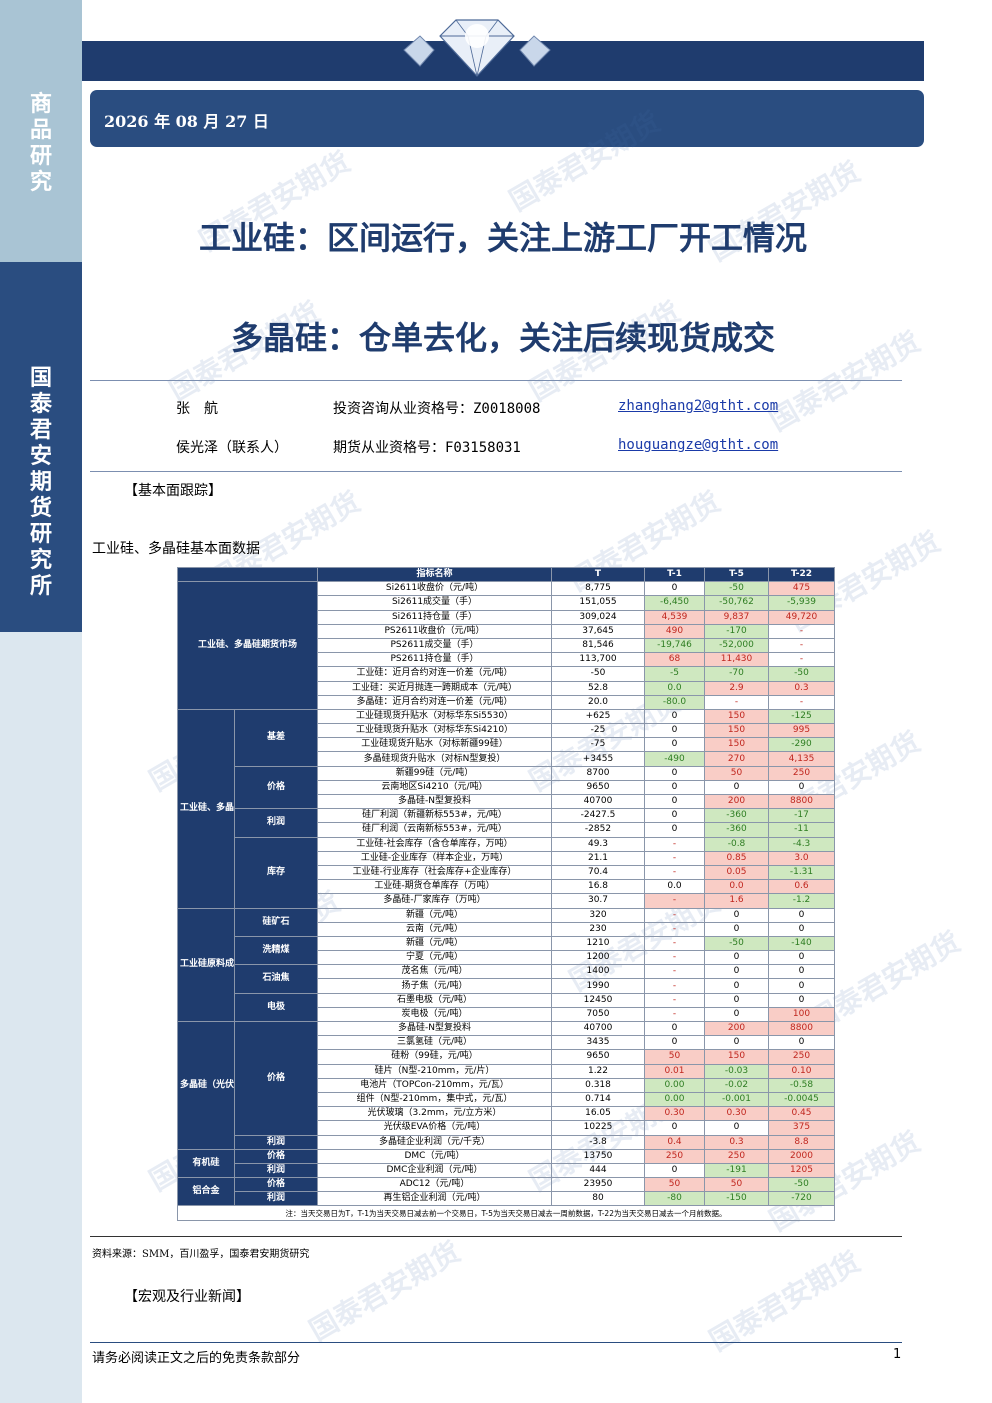 The height and width of the screenshot is (1403, 992). I want to click on indicator-name: 硅粉（99硅，元/吨）, so click(434, 1057).